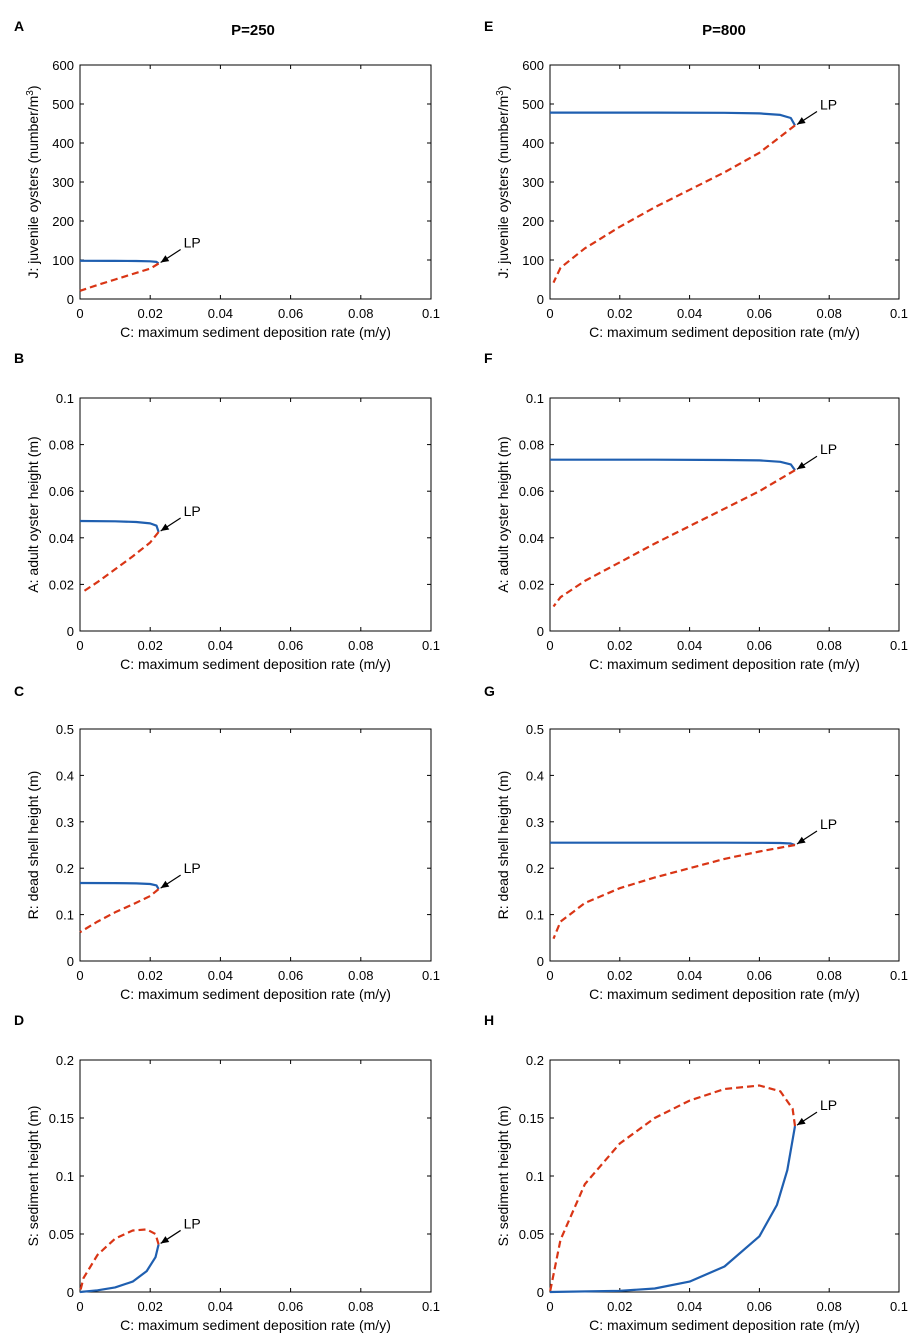  What do you see at coordinates (829, 975) in the screenshot?
I see `x-tick-label-g: 0.08` at bounding box center [829, 975].